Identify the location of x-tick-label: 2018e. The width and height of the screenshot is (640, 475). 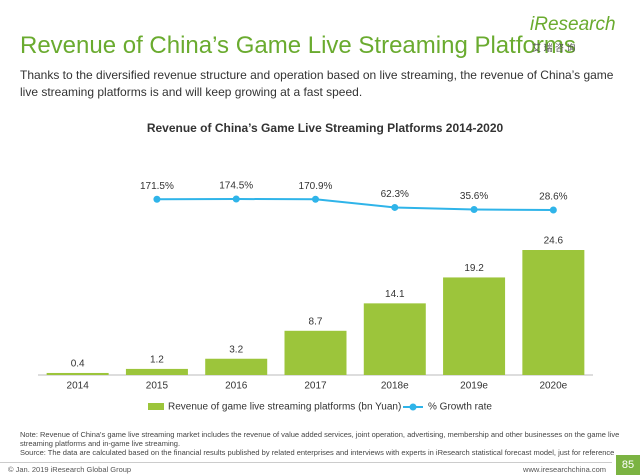
(395, 386).